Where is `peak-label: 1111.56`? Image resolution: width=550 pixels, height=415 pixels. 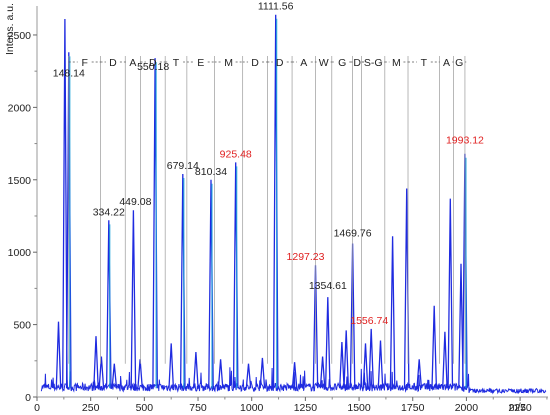 peak-label: 1111.56 is located at coordinates (276, 7).